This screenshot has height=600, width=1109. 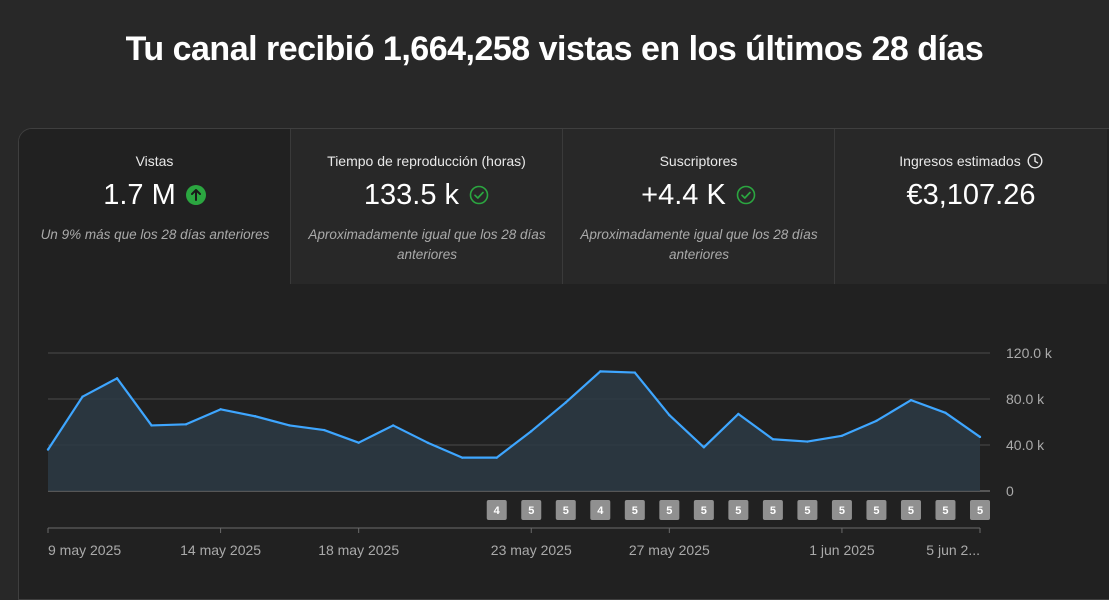 I want to click on clock-icon, so click(x=1035, y=161).